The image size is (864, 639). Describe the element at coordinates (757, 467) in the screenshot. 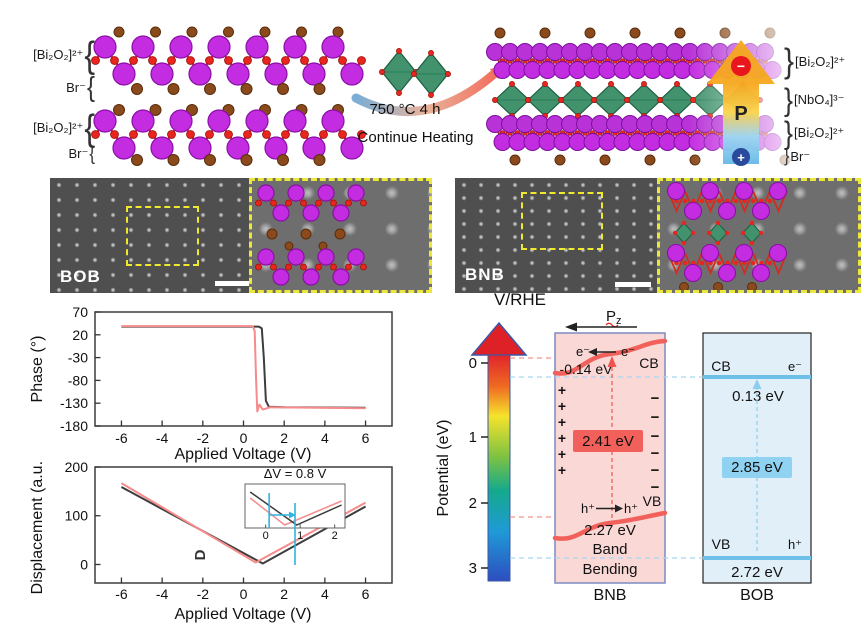

I see `bob-bandgap-value: 2.85 eV` at that location.